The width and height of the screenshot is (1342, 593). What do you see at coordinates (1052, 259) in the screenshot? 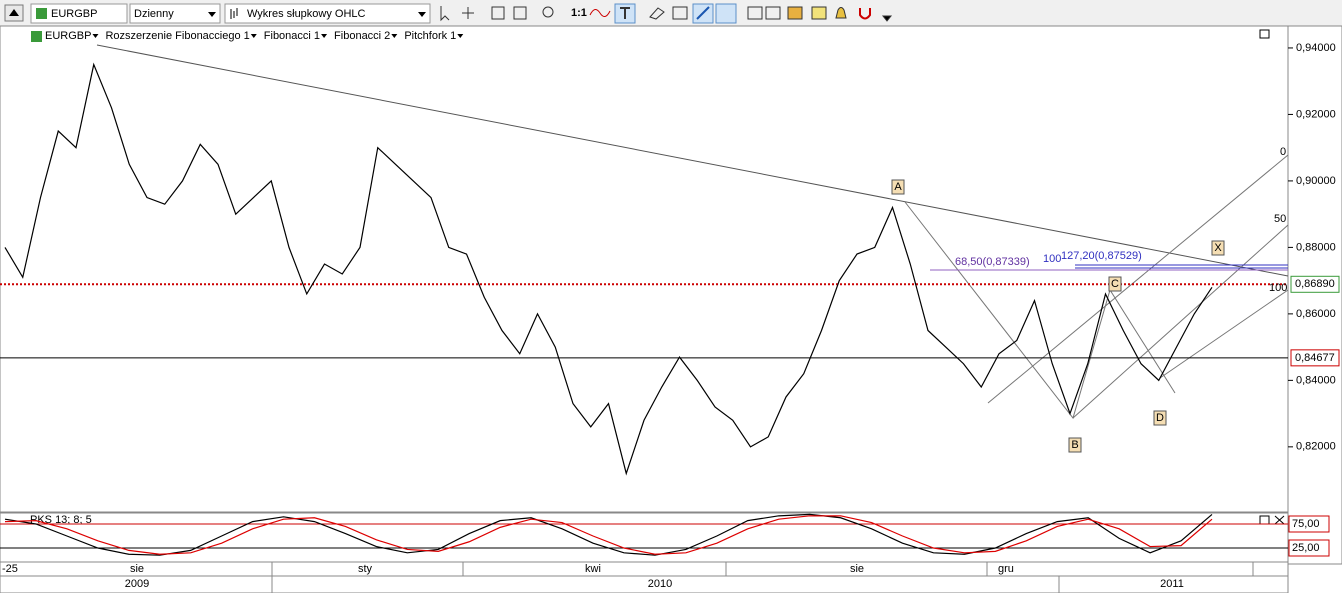
I see `fib-label: 100` at bounding box center [1052, 259].